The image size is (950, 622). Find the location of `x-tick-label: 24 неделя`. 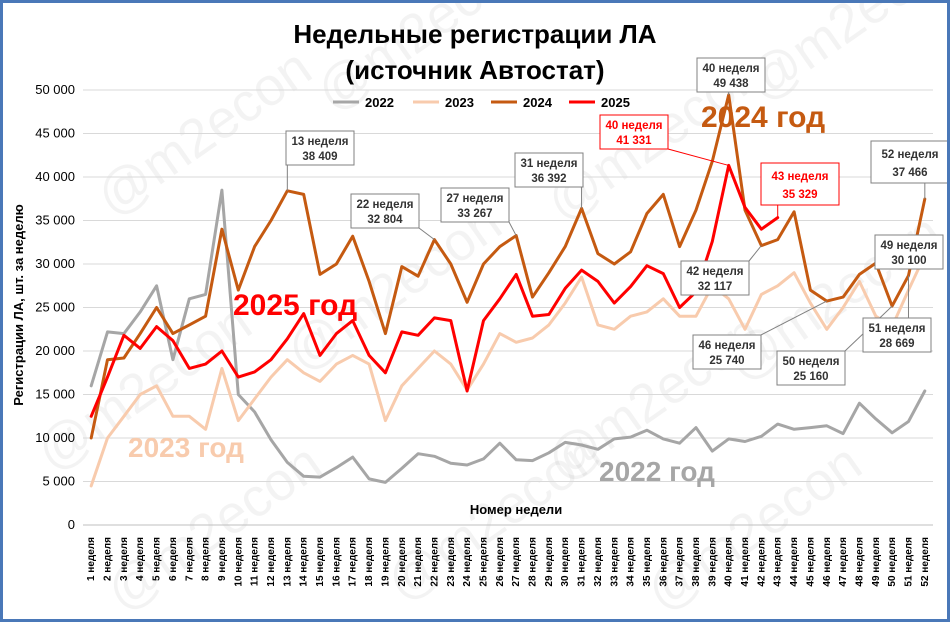

x-tick-label: 24 неделя is located at coordinates (467, 562).